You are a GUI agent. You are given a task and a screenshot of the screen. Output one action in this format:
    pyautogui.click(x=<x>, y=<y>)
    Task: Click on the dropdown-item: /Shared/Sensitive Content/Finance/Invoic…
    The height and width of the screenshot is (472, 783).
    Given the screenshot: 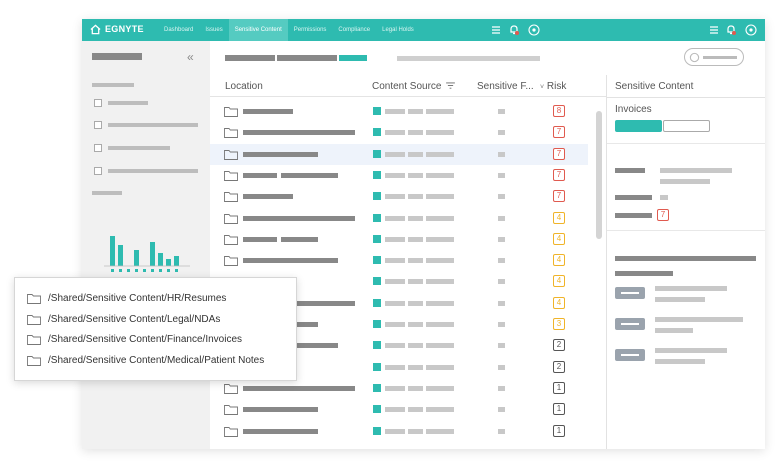 What is the action you would take?
    pyautogui.click(x=134, y=339)
    